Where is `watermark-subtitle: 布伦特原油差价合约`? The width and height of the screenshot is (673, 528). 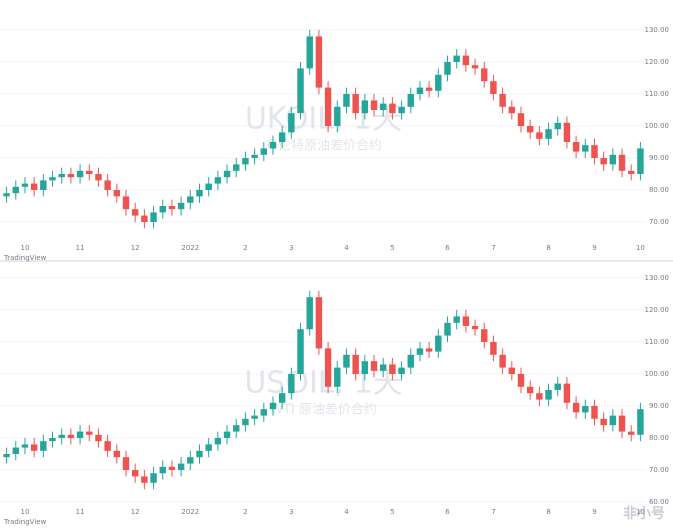
watermark-subtitle: 布伦特原油差价合约 is located at coordinates (323, 146).